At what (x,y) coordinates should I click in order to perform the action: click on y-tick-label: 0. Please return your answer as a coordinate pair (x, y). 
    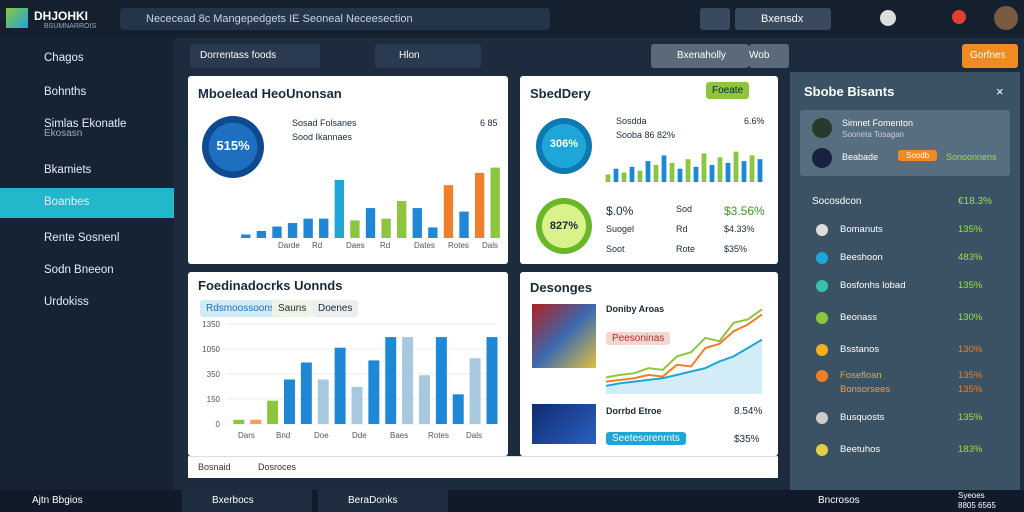
    Looking at the image, I should click on (218, 424).